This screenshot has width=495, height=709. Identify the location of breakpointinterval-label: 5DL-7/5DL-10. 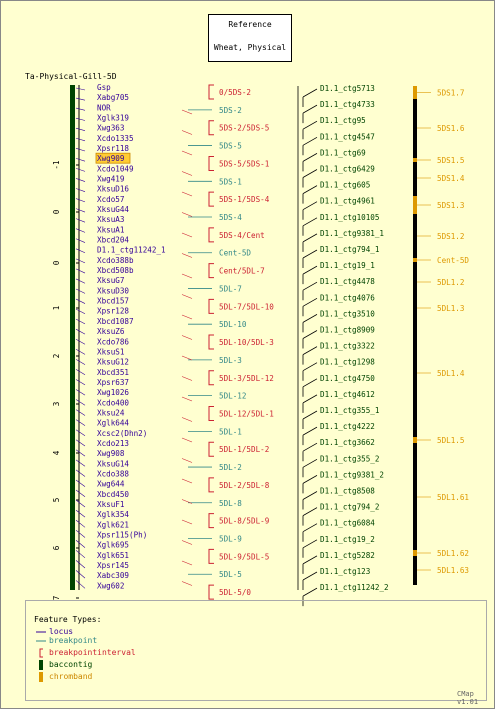
(246, 306).